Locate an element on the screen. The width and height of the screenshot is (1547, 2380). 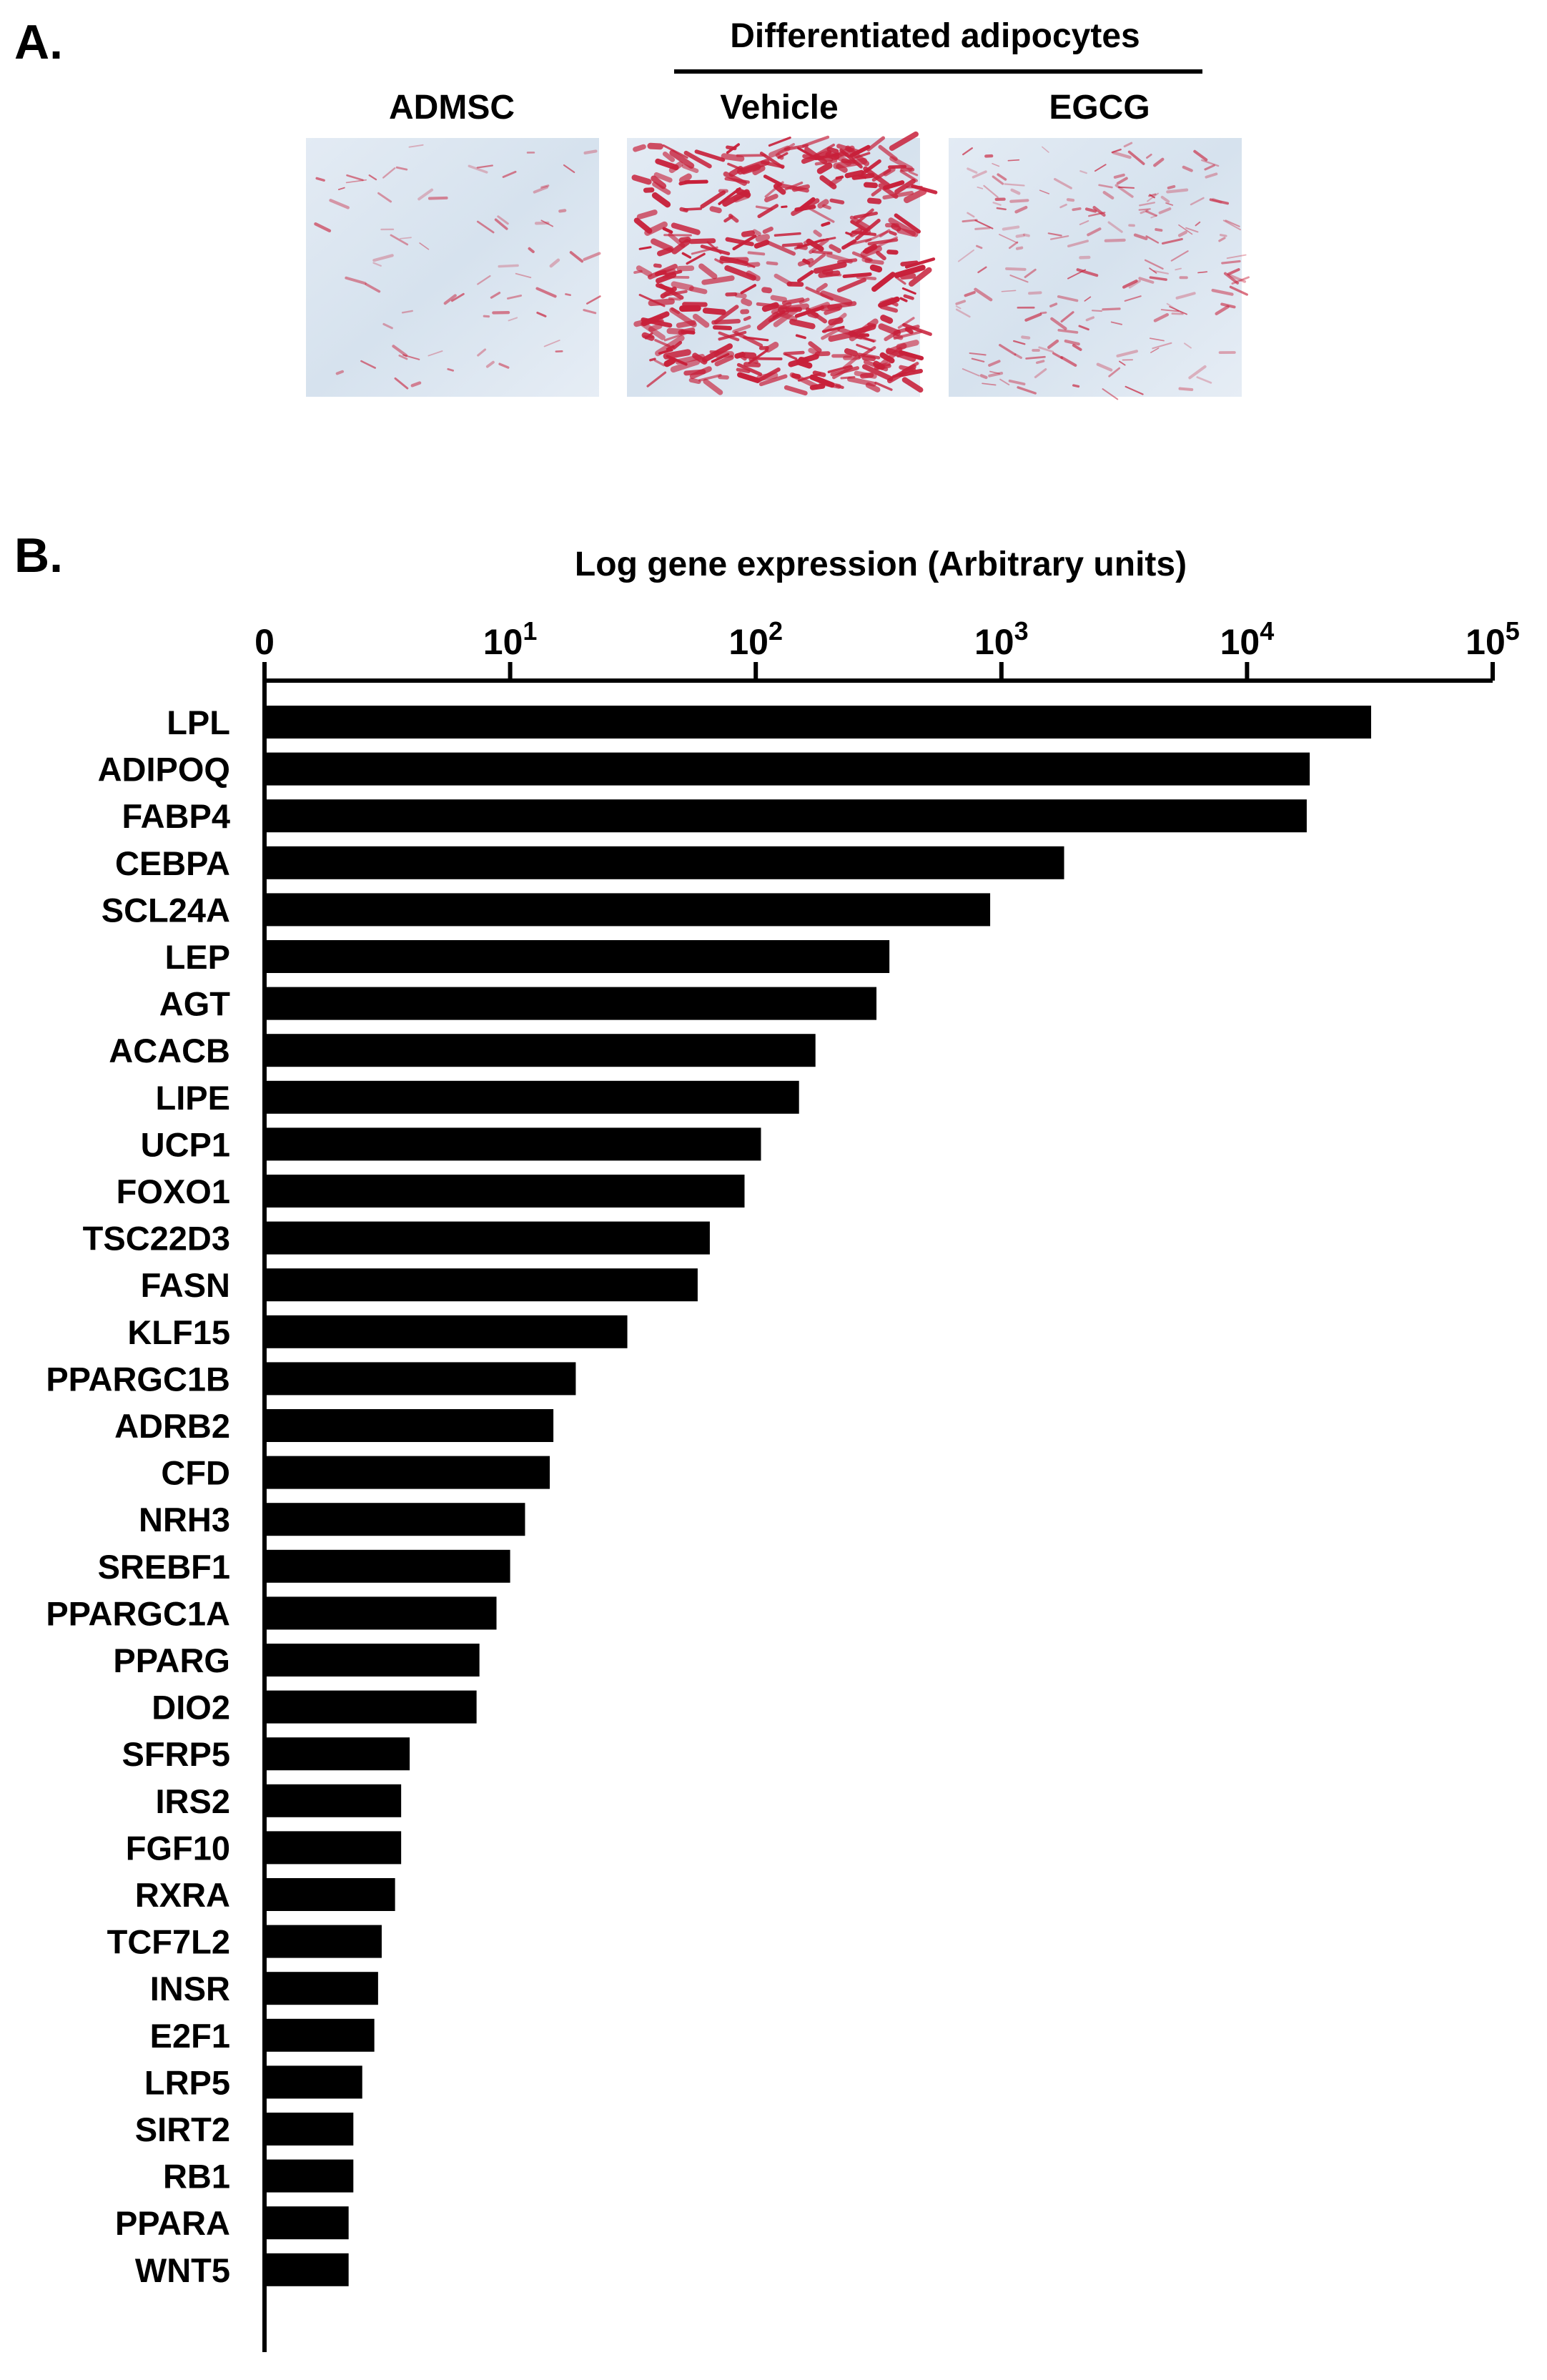
category-label: LIPE is located at coordinates (193, 1098).